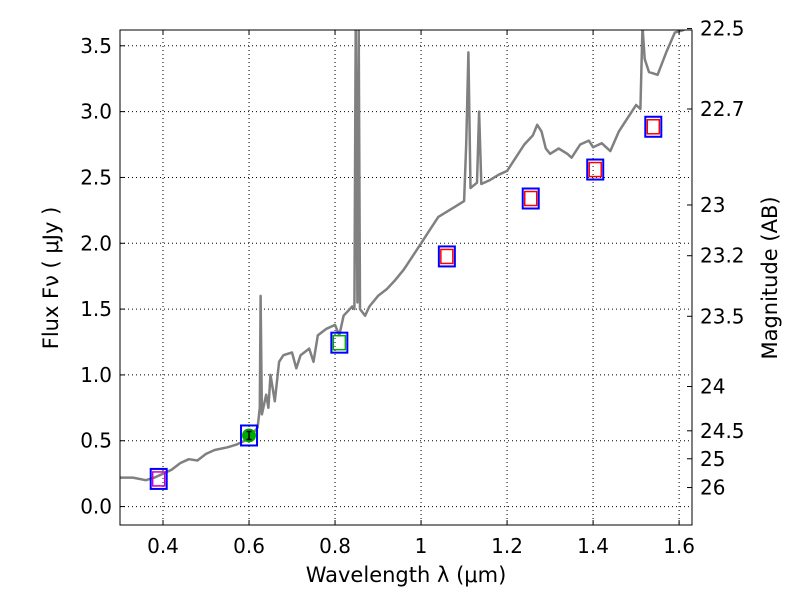  Describe the element at coordinates (507, 546) in the screenshot. I see `x-tick-label: 1.2` at that location.